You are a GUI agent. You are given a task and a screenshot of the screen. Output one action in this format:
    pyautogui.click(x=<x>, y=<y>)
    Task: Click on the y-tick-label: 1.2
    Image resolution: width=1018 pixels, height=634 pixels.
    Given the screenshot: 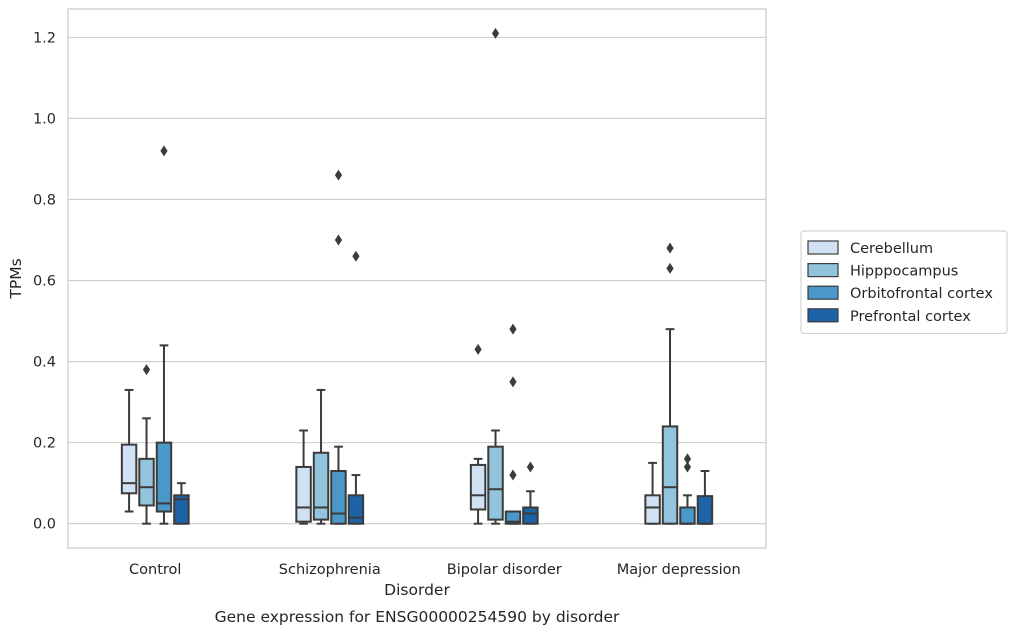 What is the action you would take?
    pyautogui.click(x=44, y=38)
    